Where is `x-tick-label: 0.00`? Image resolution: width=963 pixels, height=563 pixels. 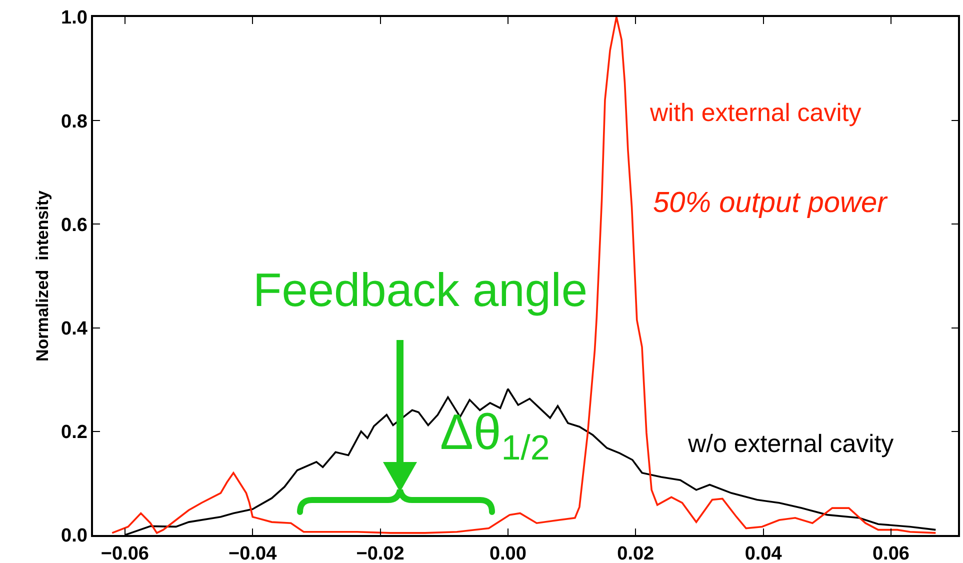
x-tick-label: 0.00 is located at coordinates (507, 553).